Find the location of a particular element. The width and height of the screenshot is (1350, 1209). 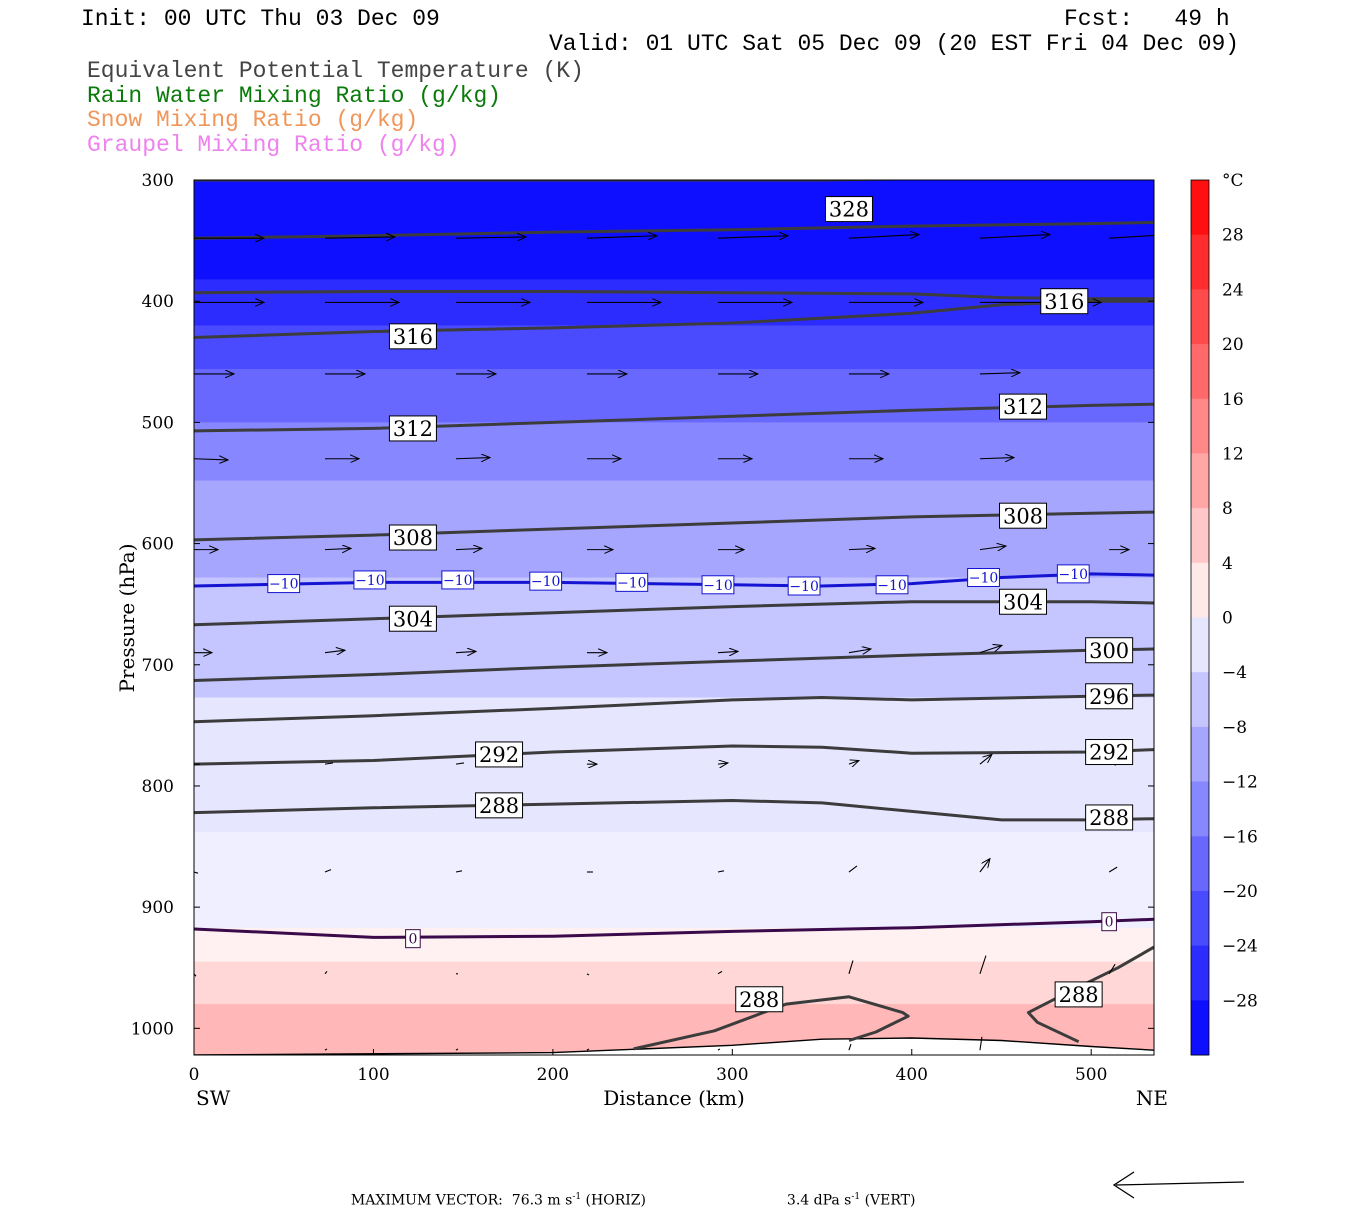

contour-label: 308 is located at coordinates (413, 538).